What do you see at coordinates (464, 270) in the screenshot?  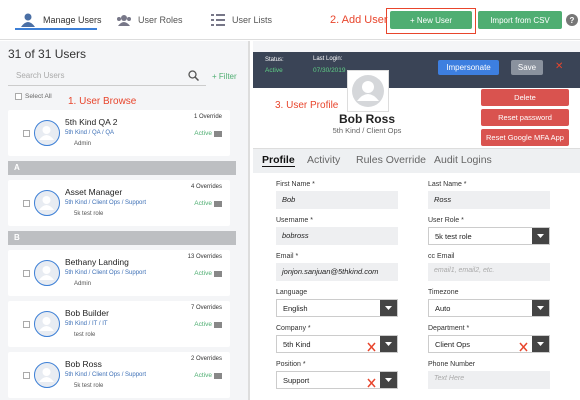 I see `field-placeholder: email1, email2, etc.` at bounding box center [464, 270].